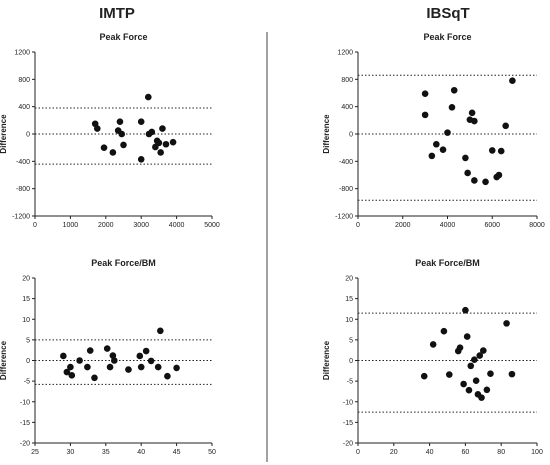  Describe the element at coordinates (35, 452) in the screenshot. I see `x-tick-label: 25` at that location.